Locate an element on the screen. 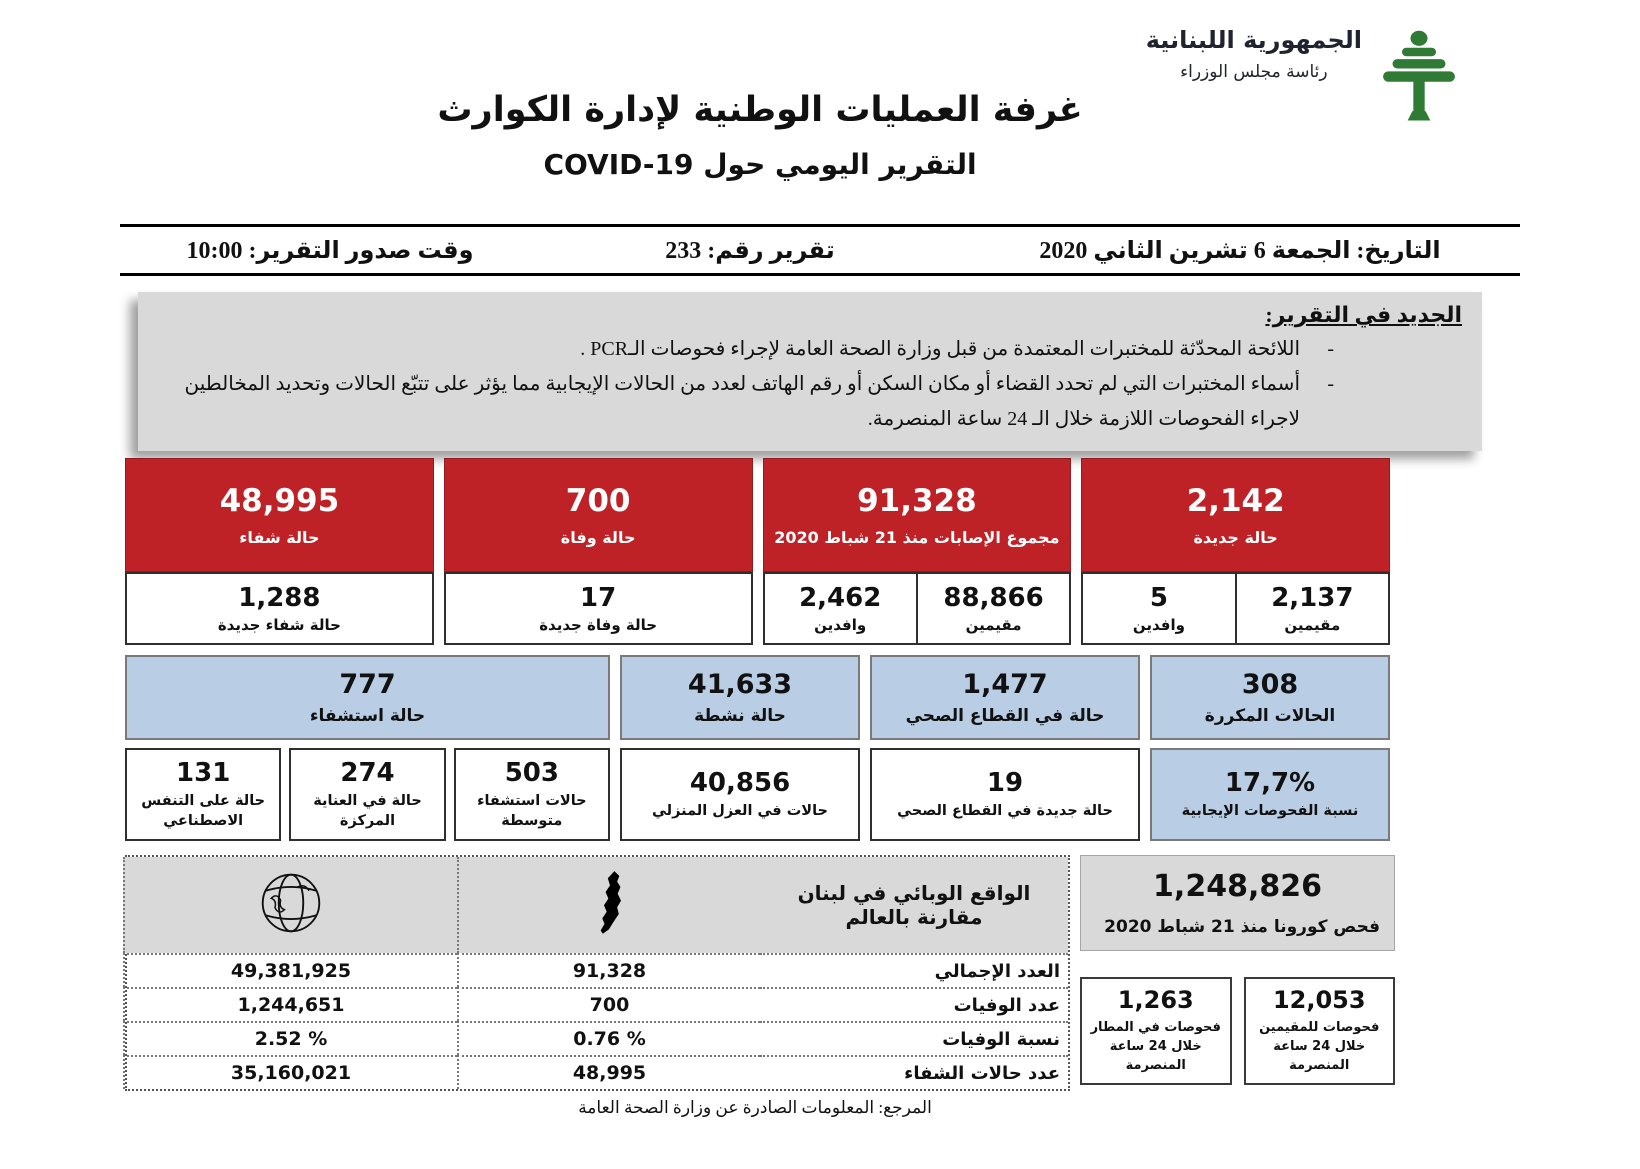 This screenshot has width=1640, height=1169. table-cell-world: 35,160,021 is located at coordinates (290, 1072).